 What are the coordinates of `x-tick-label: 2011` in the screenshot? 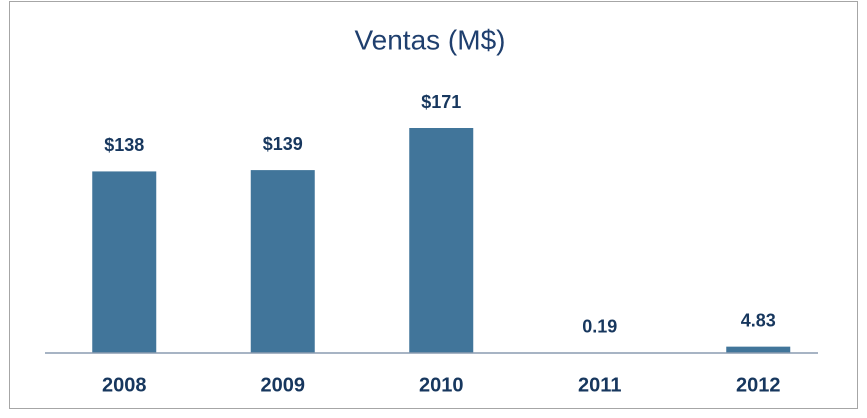 It's located at (599, 385).